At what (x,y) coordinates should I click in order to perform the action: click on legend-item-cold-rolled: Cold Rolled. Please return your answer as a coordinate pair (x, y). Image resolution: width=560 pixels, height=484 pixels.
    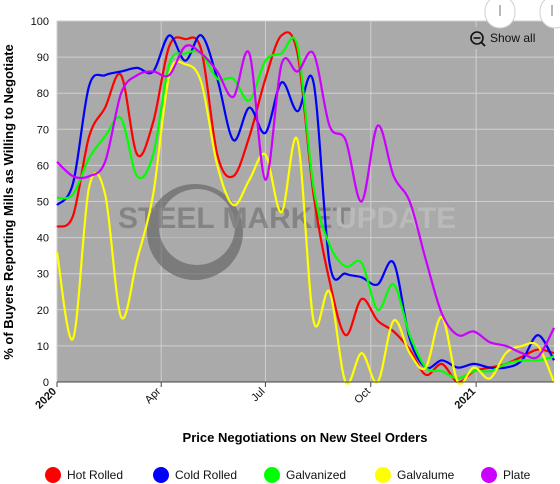
    Looking at the image, I should click on (195, 475).